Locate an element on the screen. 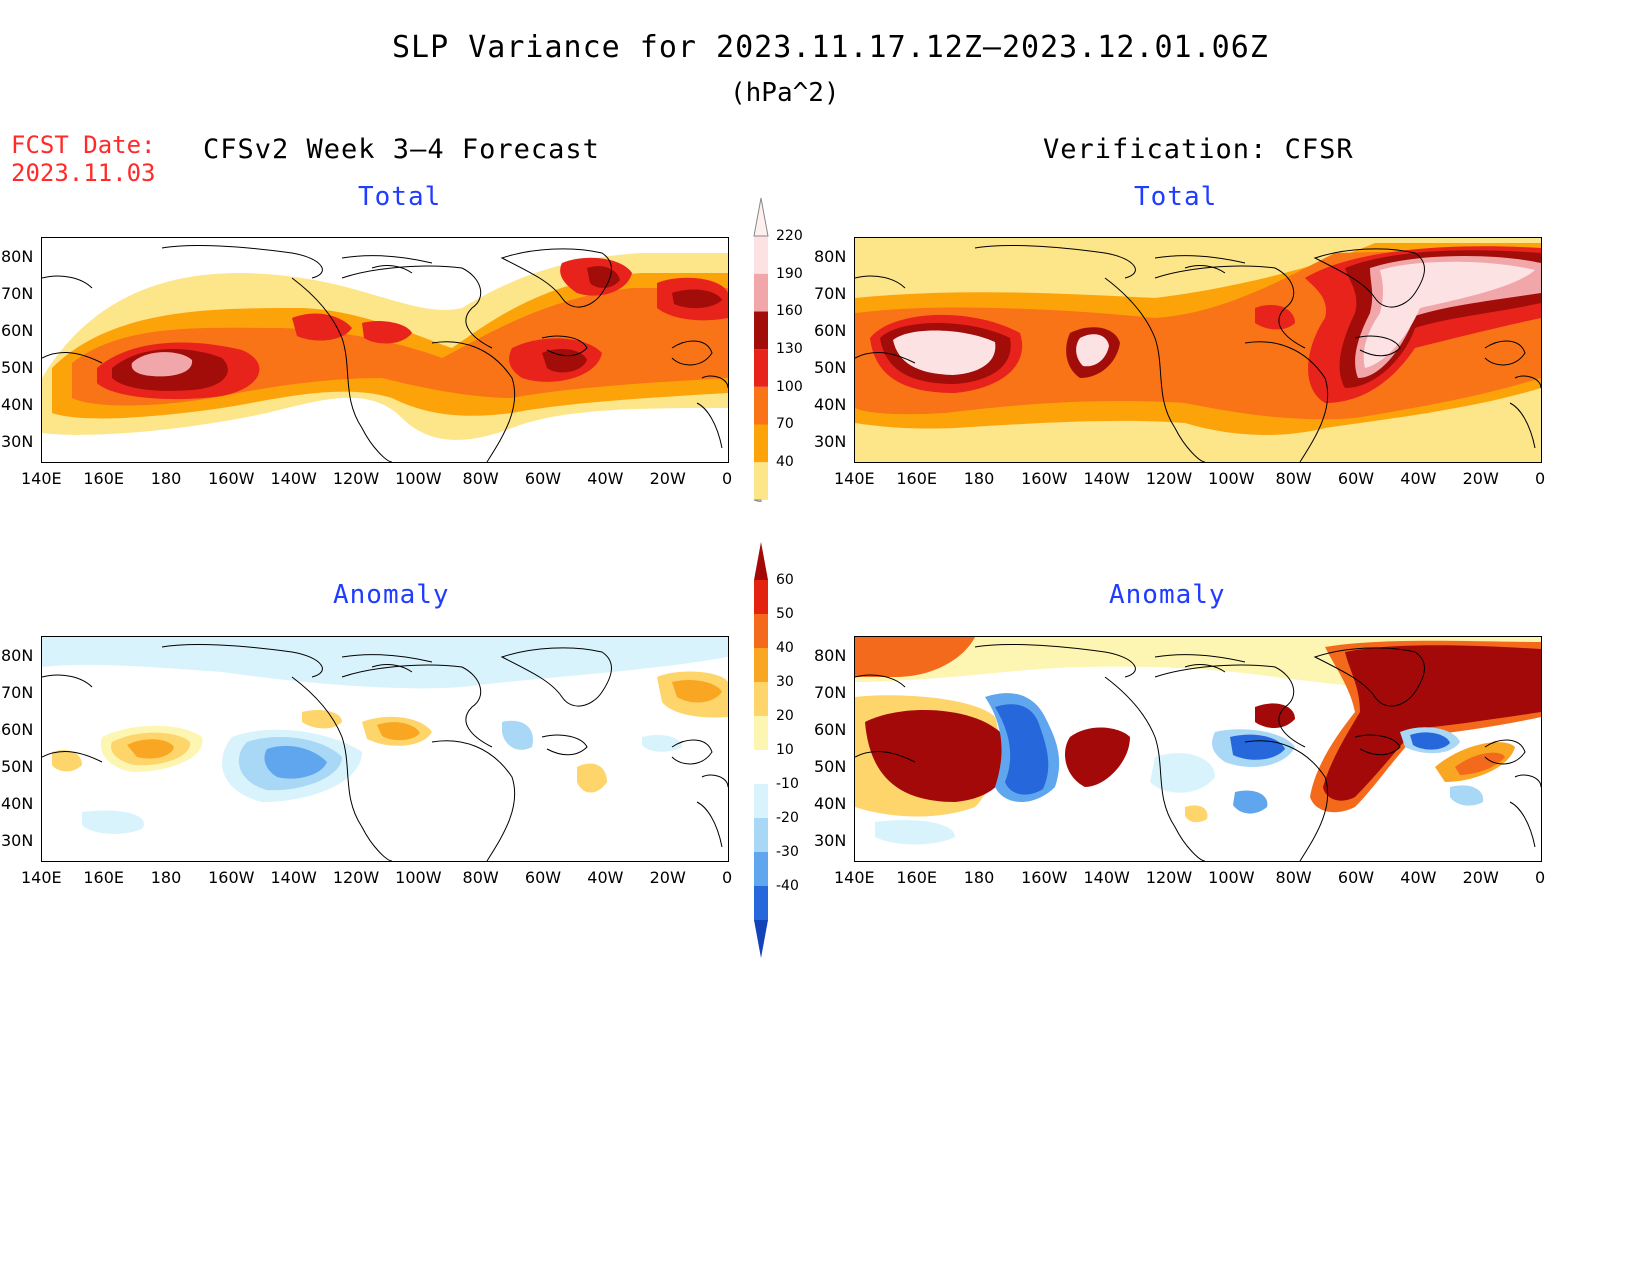 The image size is (1650, 1275). colorbar-anomaly-tick: -10 is located at coordinates (787, 784).